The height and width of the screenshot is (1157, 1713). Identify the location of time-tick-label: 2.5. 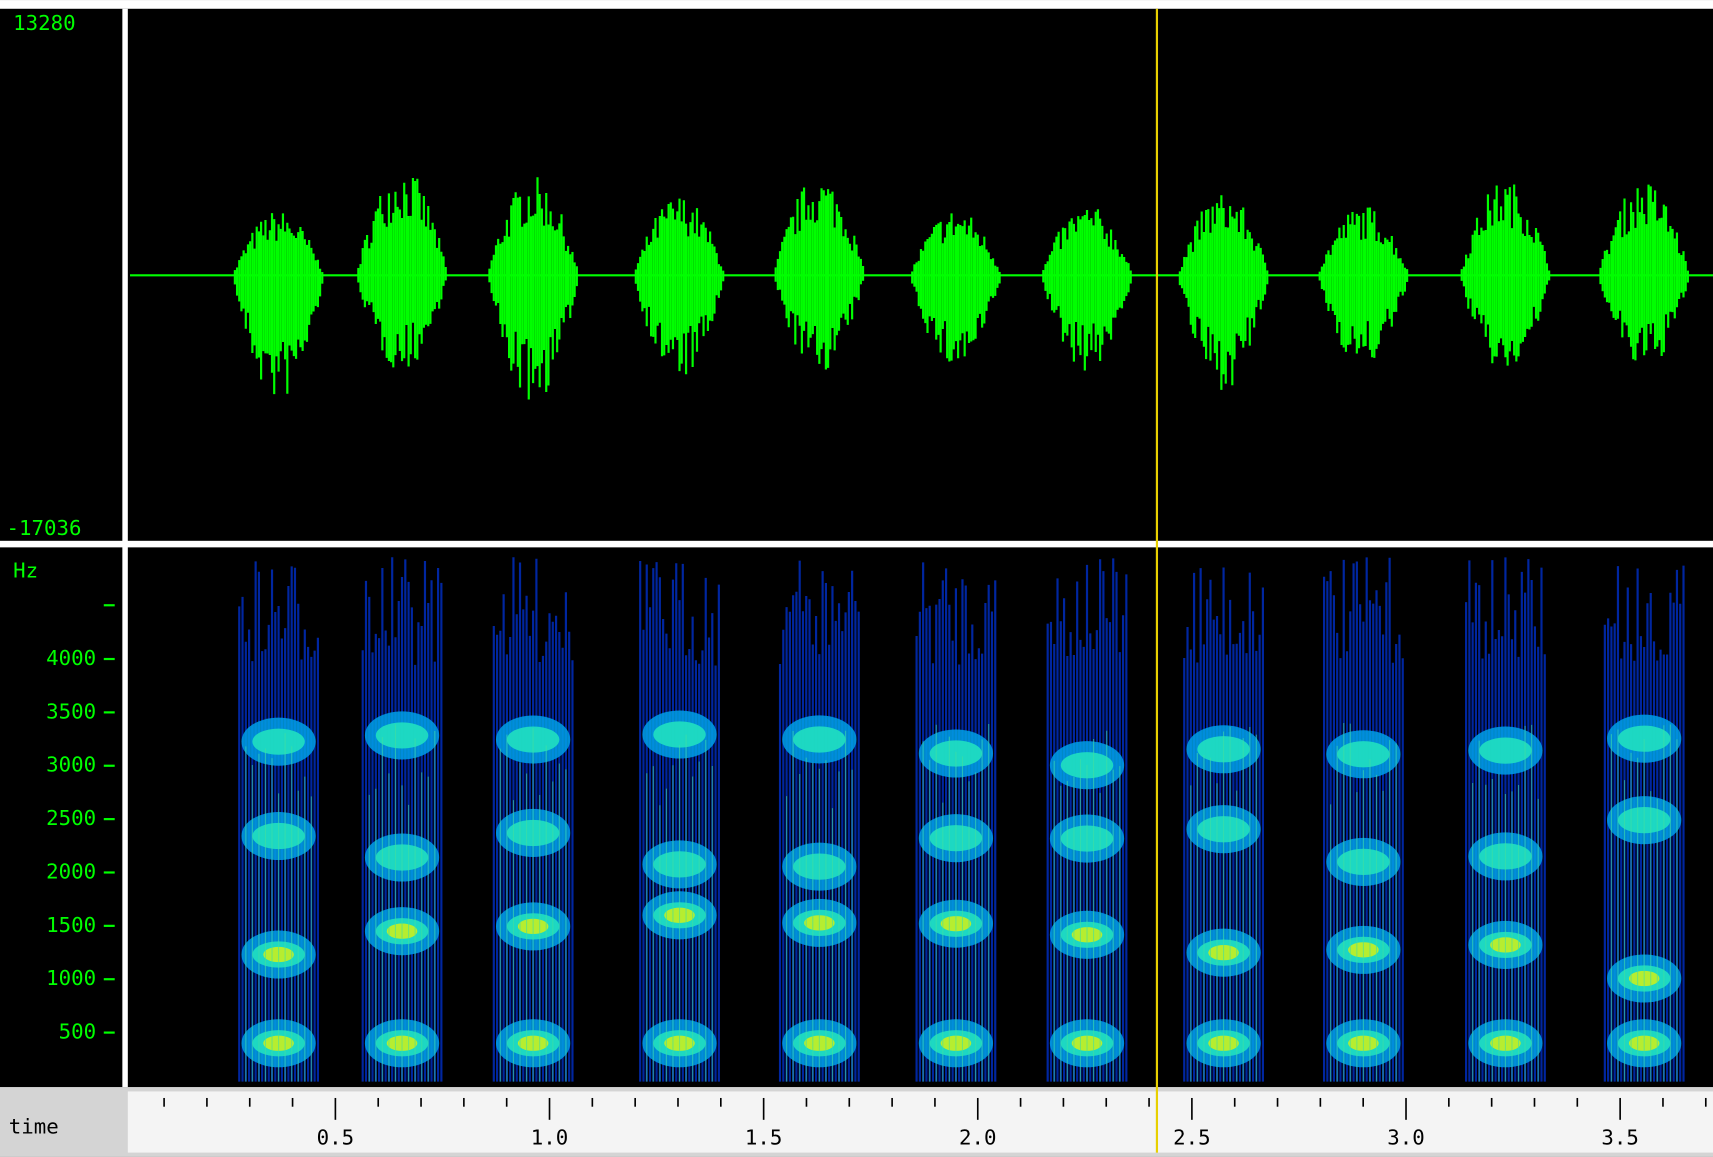
(1191, 1137).